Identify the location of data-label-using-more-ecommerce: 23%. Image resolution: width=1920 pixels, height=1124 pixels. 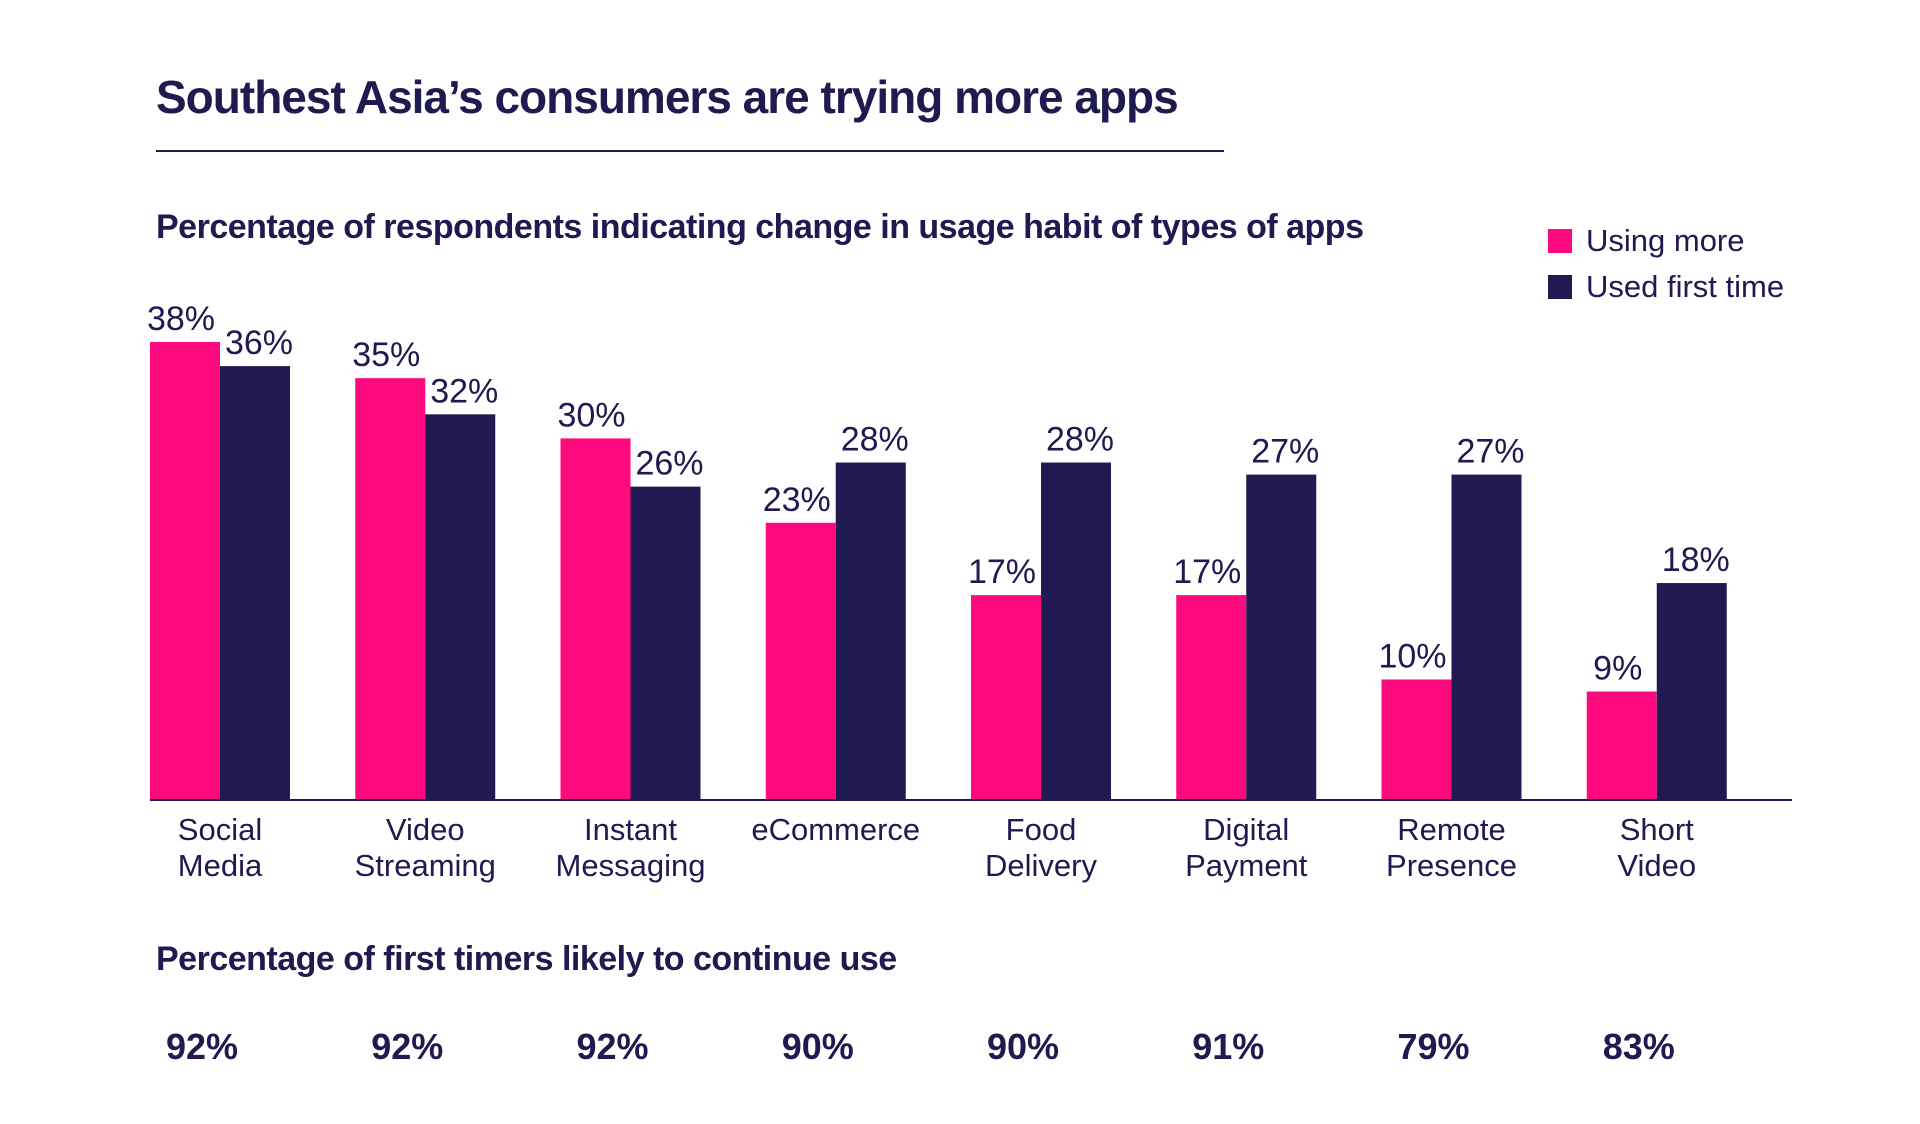
(797, 500).